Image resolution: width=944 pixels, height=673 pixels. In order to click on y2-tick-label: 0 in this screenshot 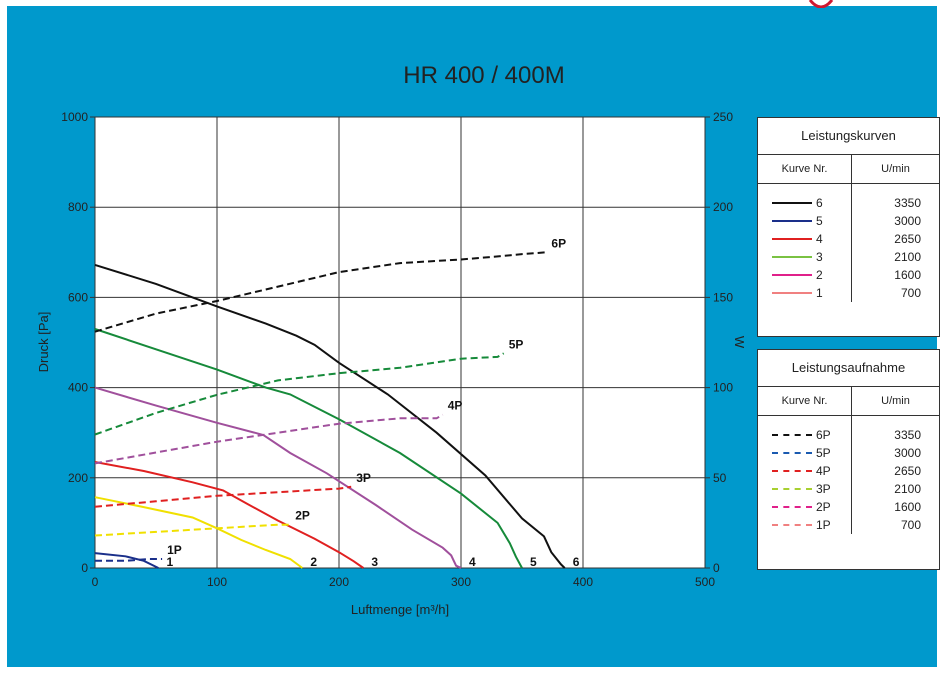, I will do `click(716, 568)`.